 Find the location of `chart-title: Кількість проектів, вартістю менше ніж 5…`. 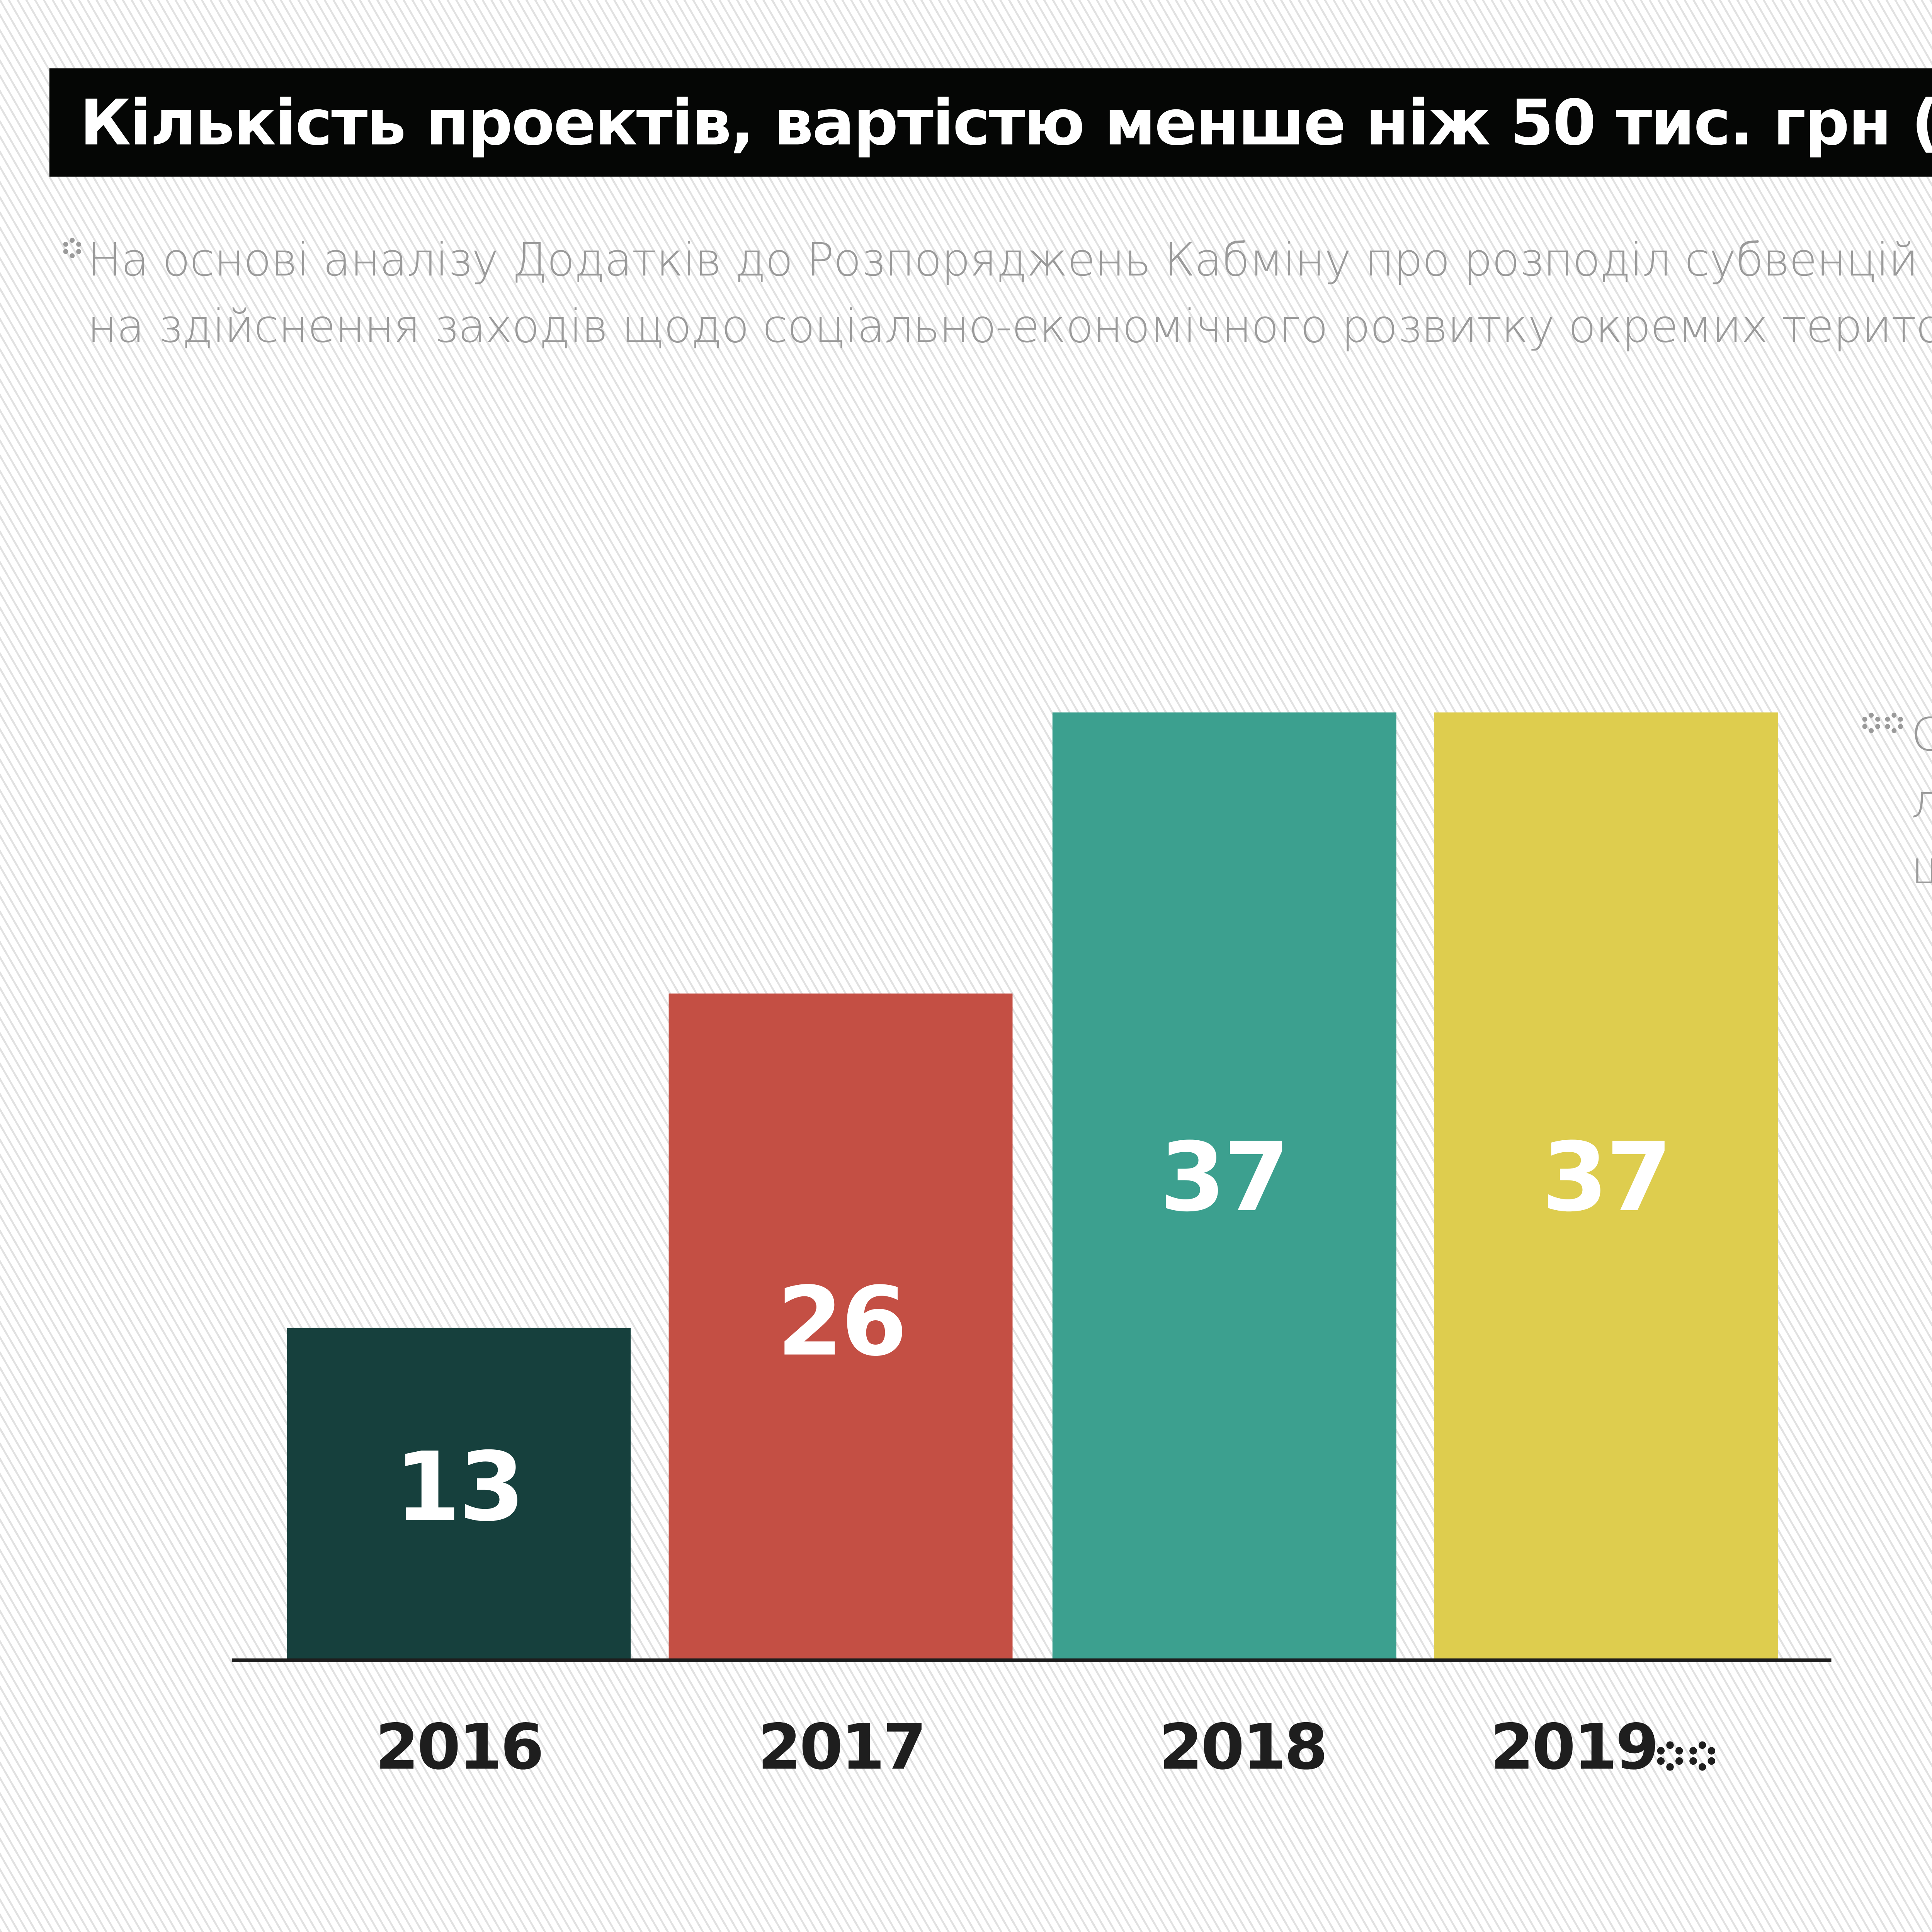

chart-title: Кількість проектів, вартістю менше ніж 5… is located at coordinates (1006, 122).